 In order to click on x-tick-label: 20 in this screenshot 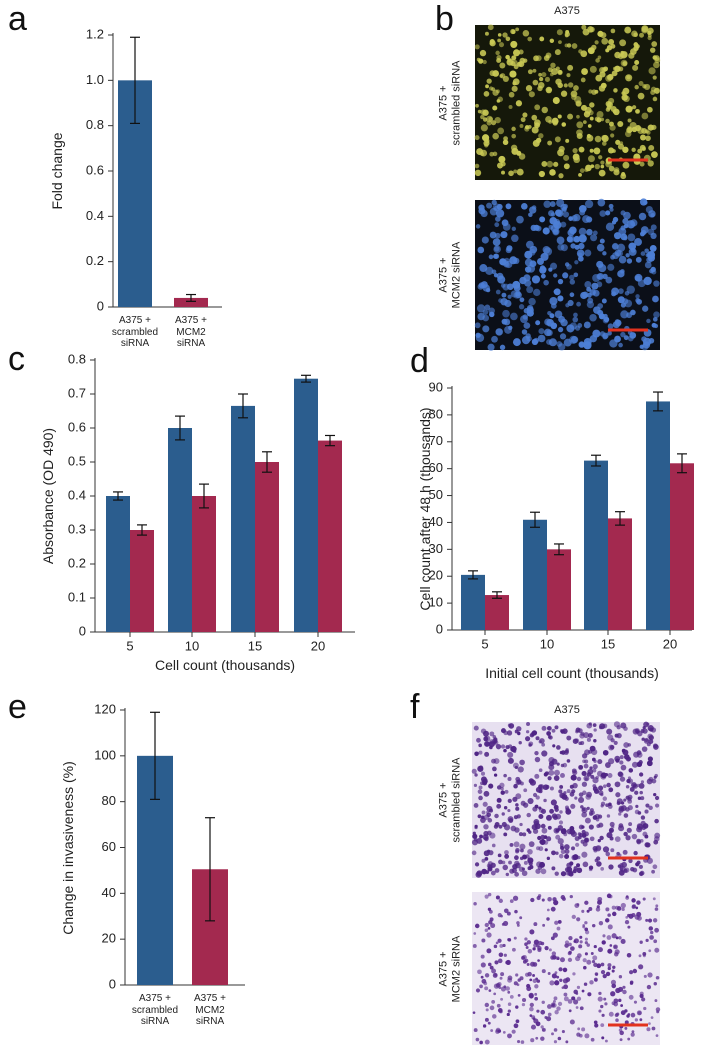, I will do `click(670, 643)`.